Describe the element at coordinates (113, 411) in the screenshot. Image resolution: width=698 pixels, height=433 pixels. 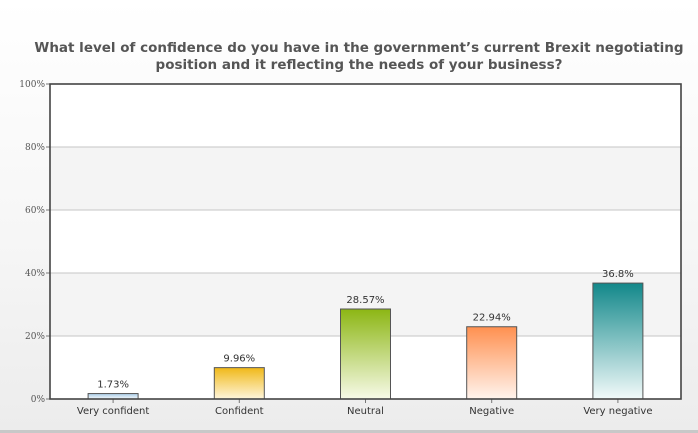
I see `x-tick-label: Very confident` at that location.